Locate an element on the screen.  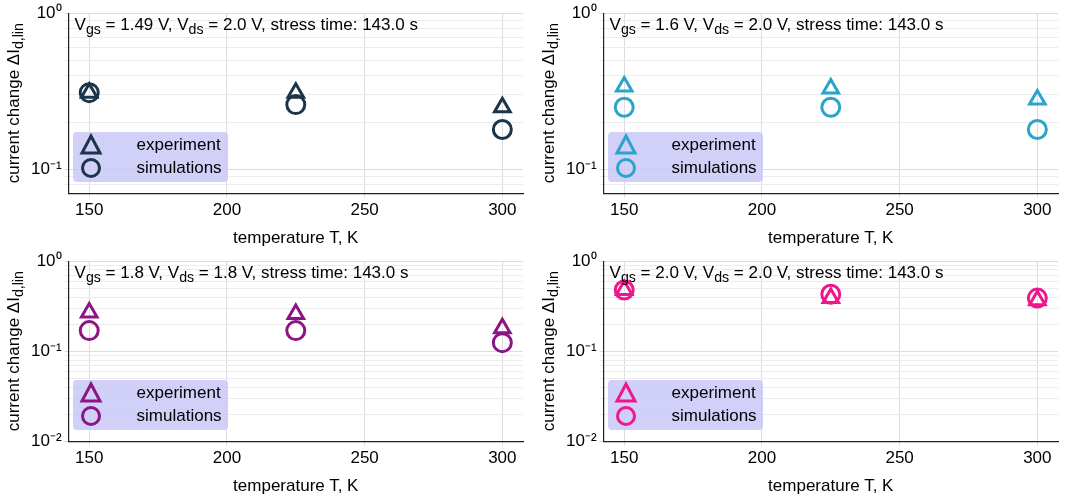
annotation: V$_{gs}$ = 1.6 V, V$_{ds}$ = 2.0 V, stress time: 143.0 s is located at coordinates (776, 26).